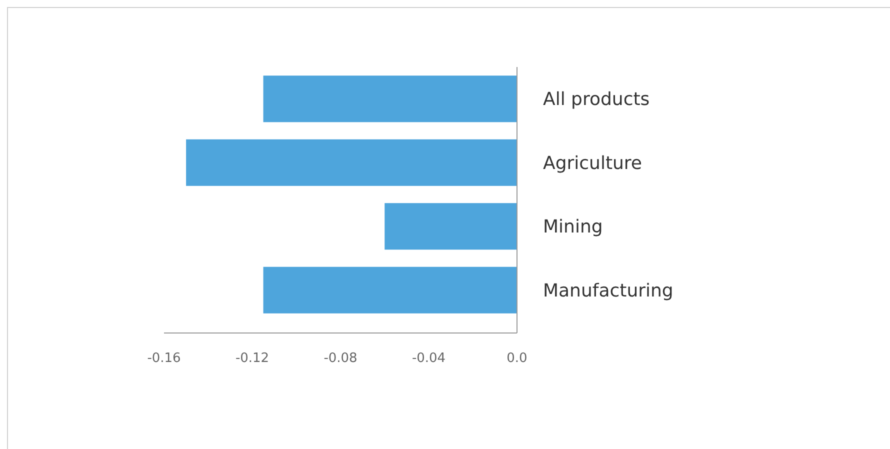 This screenshot has height=449, width=890. What do you see at coordinates (608, 291) in the screenshot?
I see `y-tick-label: Manufacturing` at bounding box center [608, 291].